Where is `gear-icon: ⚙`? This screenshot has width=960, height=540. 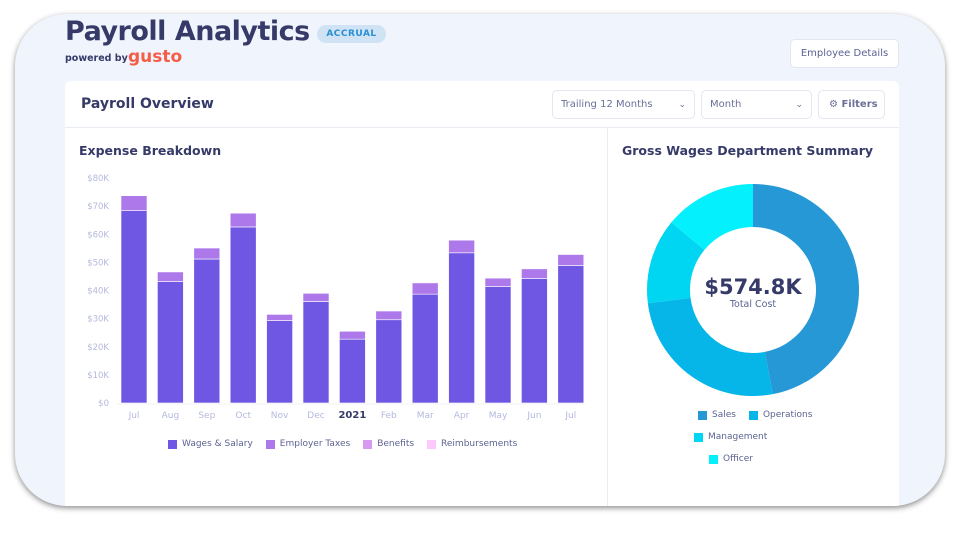
gear-icon: ⚙ is located at coordinates (833, 104).